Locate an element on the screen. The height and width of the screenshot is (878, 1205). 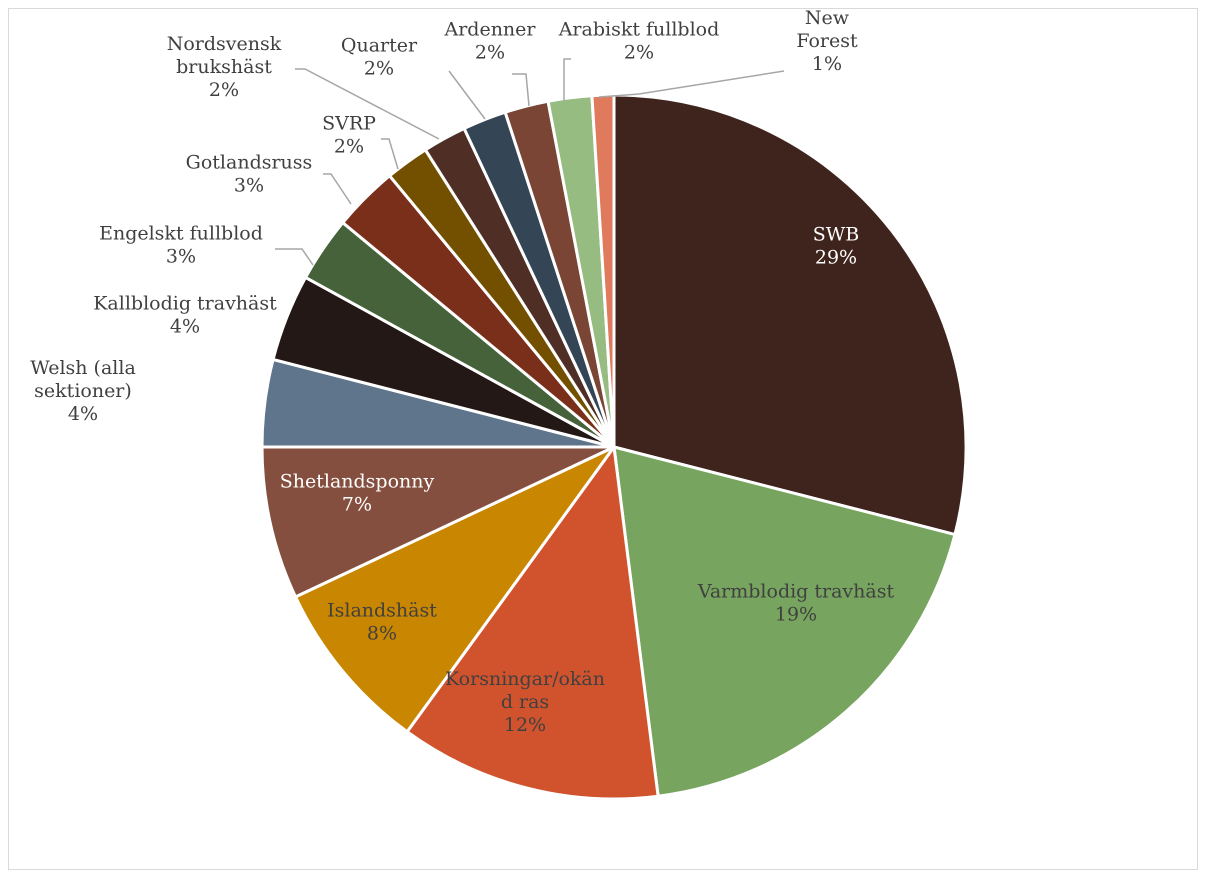
data-label-arabiskt-fullblod: Arabiskt fullblod 2% is located at coordinates (639, 41).